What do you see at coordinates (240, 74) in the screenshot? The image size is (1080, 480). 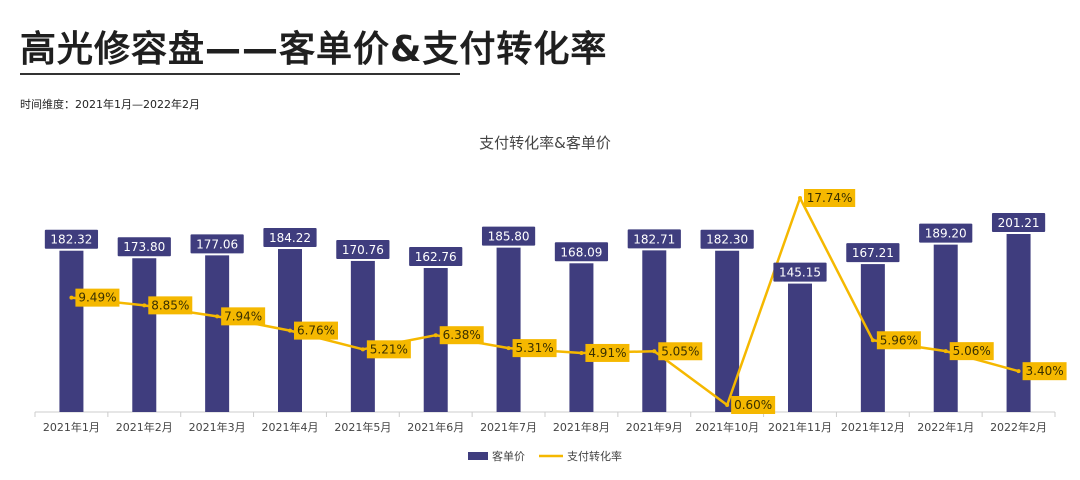 I see `title-underline` at bounding box center [240, 74].